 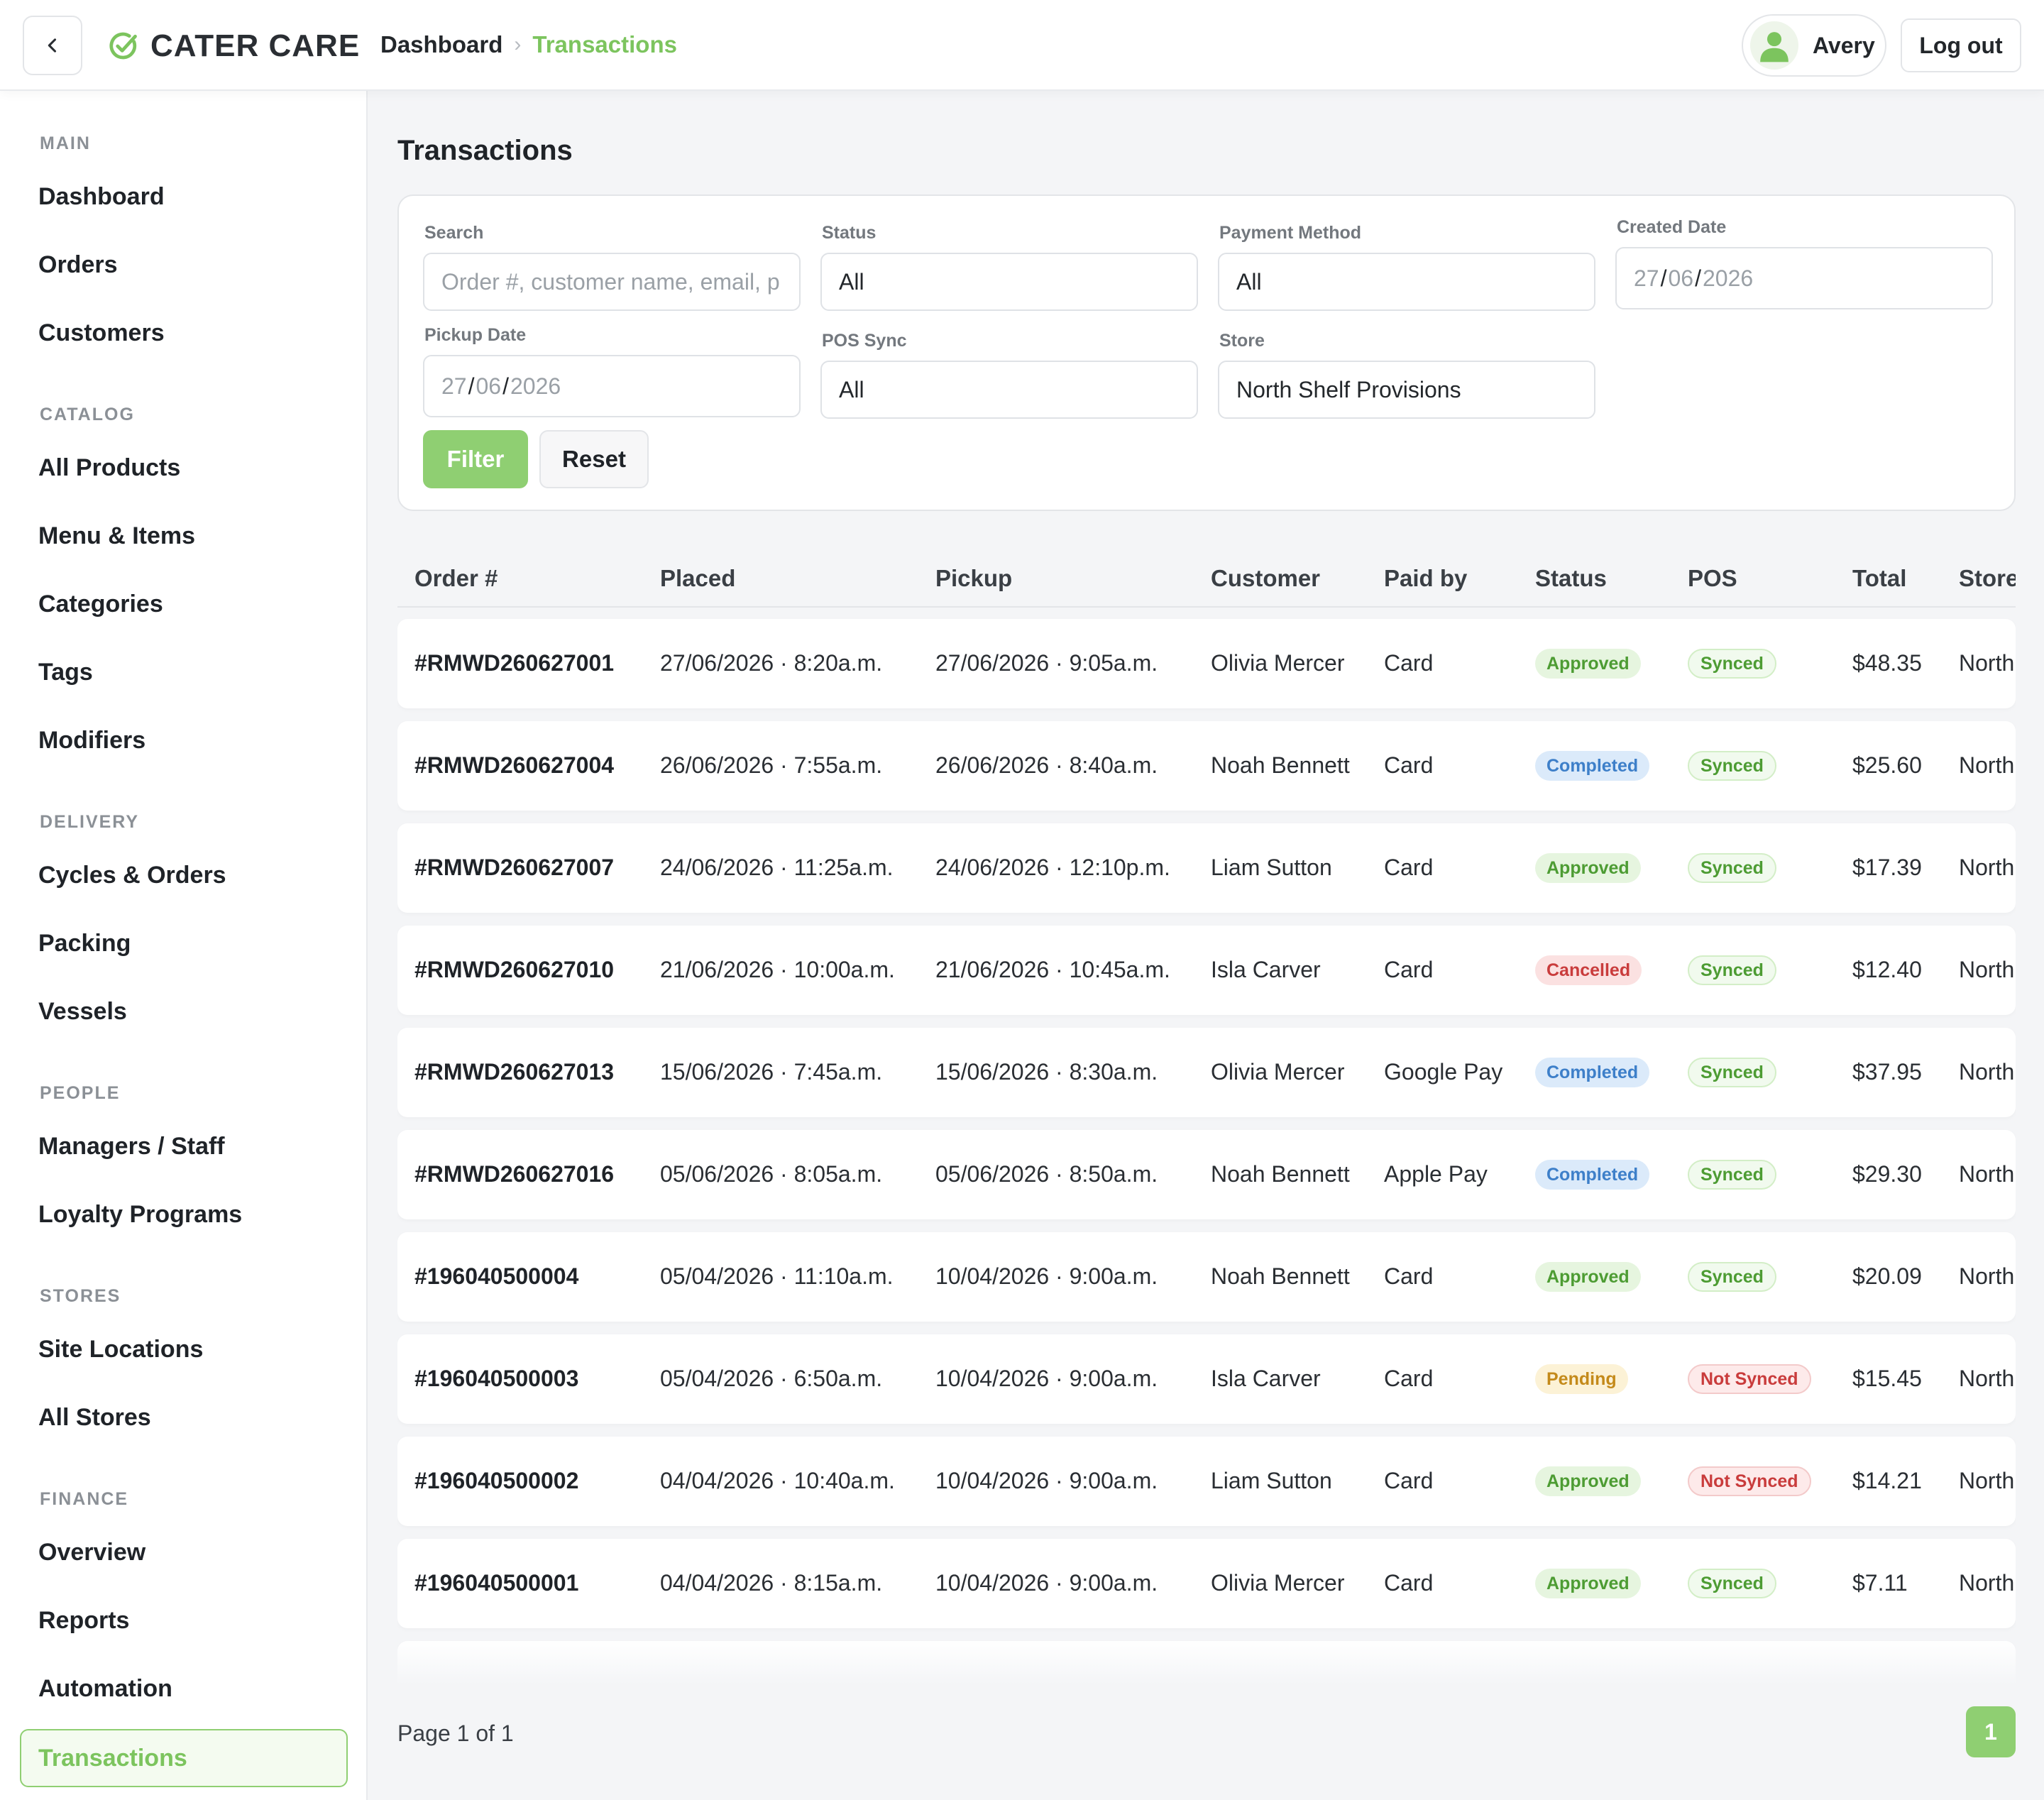 What do you see at coordinates (1406, 282) in the screenshot?
I see `payment-method-select: All` at bounding box center [1406, 282].